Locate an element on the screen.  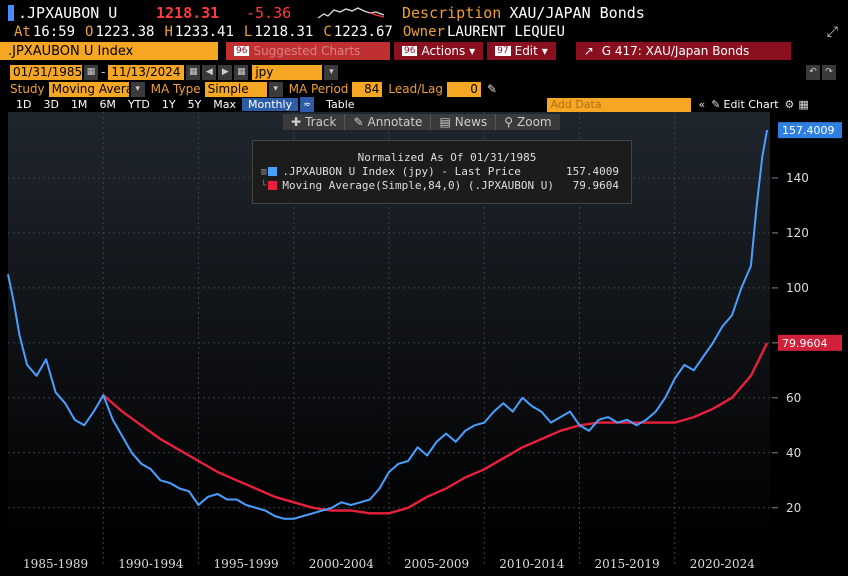
price-change: -5.36 is located at coordinates (269, 13).